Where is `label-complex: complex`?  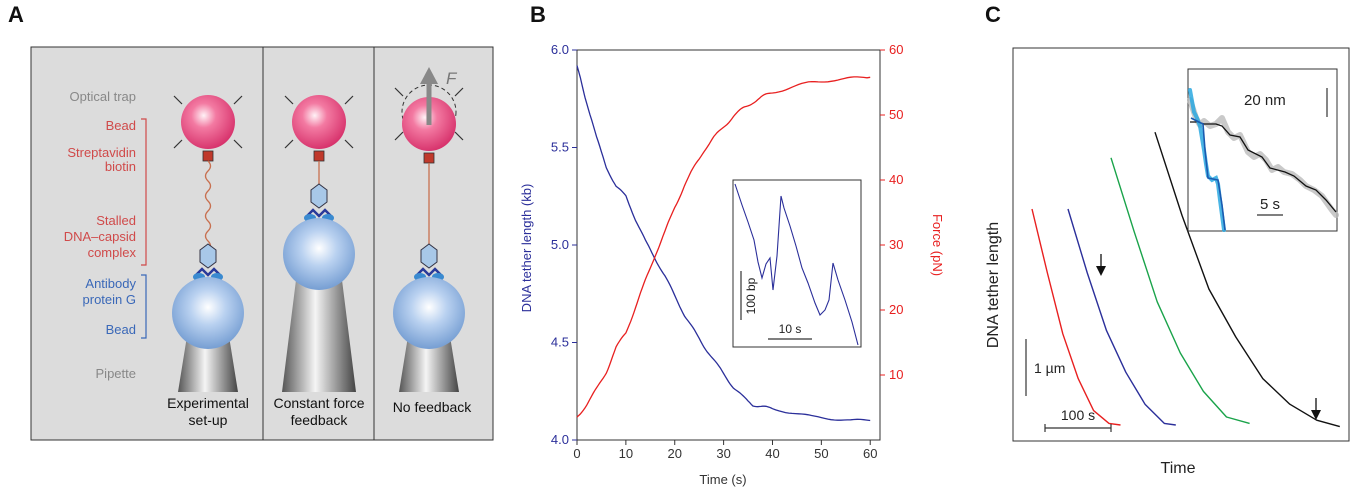
label-complex: complex is located at coordinates (112, 252).